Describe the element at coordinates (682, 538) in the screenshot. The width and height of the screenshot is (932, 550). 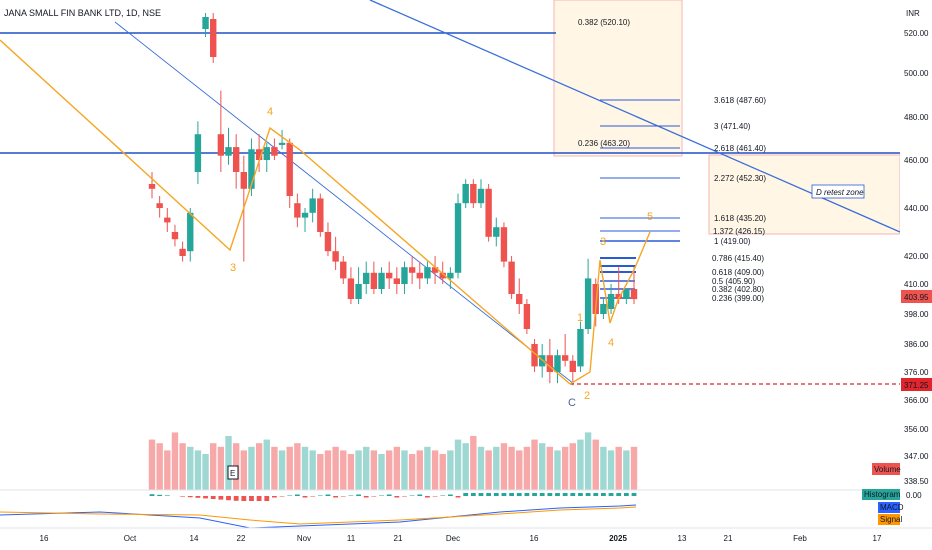
I see `time-tick: 13` at that location.